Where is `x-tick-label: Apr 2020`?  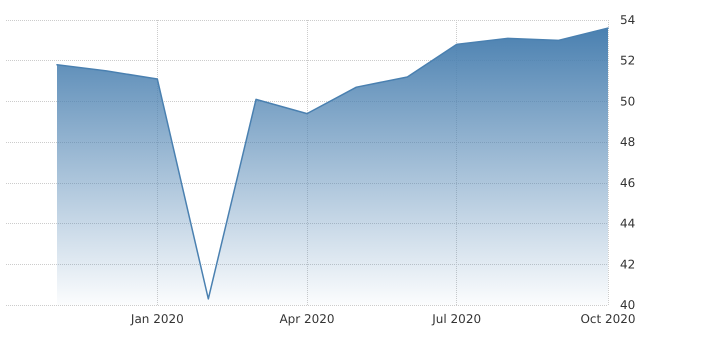
x-tick-label: Apr 2020 is located at coordinates (307, 319).